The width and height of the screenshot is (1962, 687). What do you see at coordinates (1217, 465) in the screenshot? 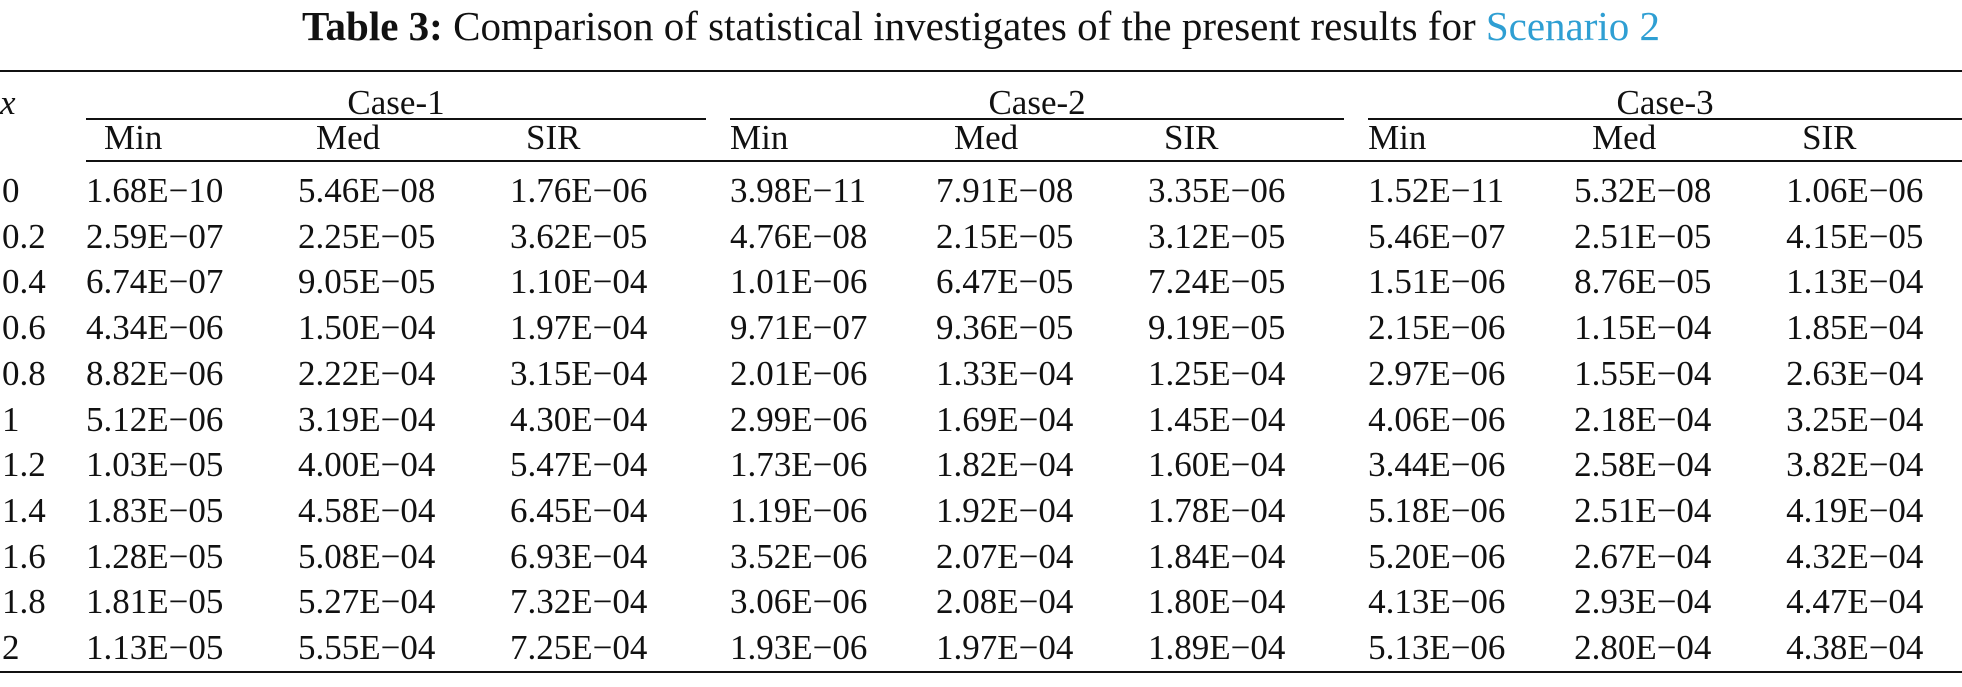
I see `case-2-sir-cell: 1.60E−04` at bounding box center [1217, 465].